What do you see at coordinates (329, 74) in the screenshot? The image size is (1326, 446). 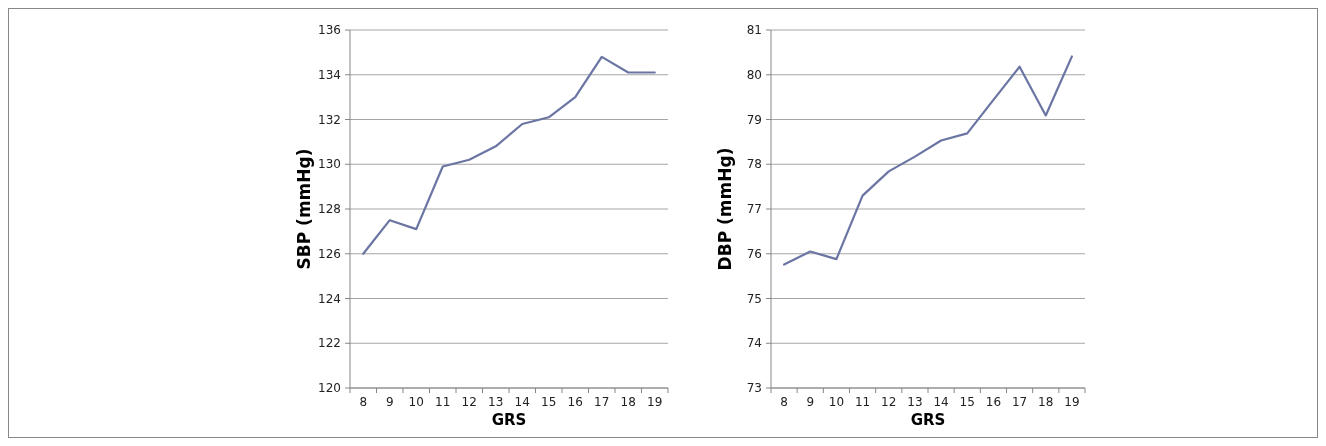 I see `y-tick-label: 134` at bounding box center [329, 74].